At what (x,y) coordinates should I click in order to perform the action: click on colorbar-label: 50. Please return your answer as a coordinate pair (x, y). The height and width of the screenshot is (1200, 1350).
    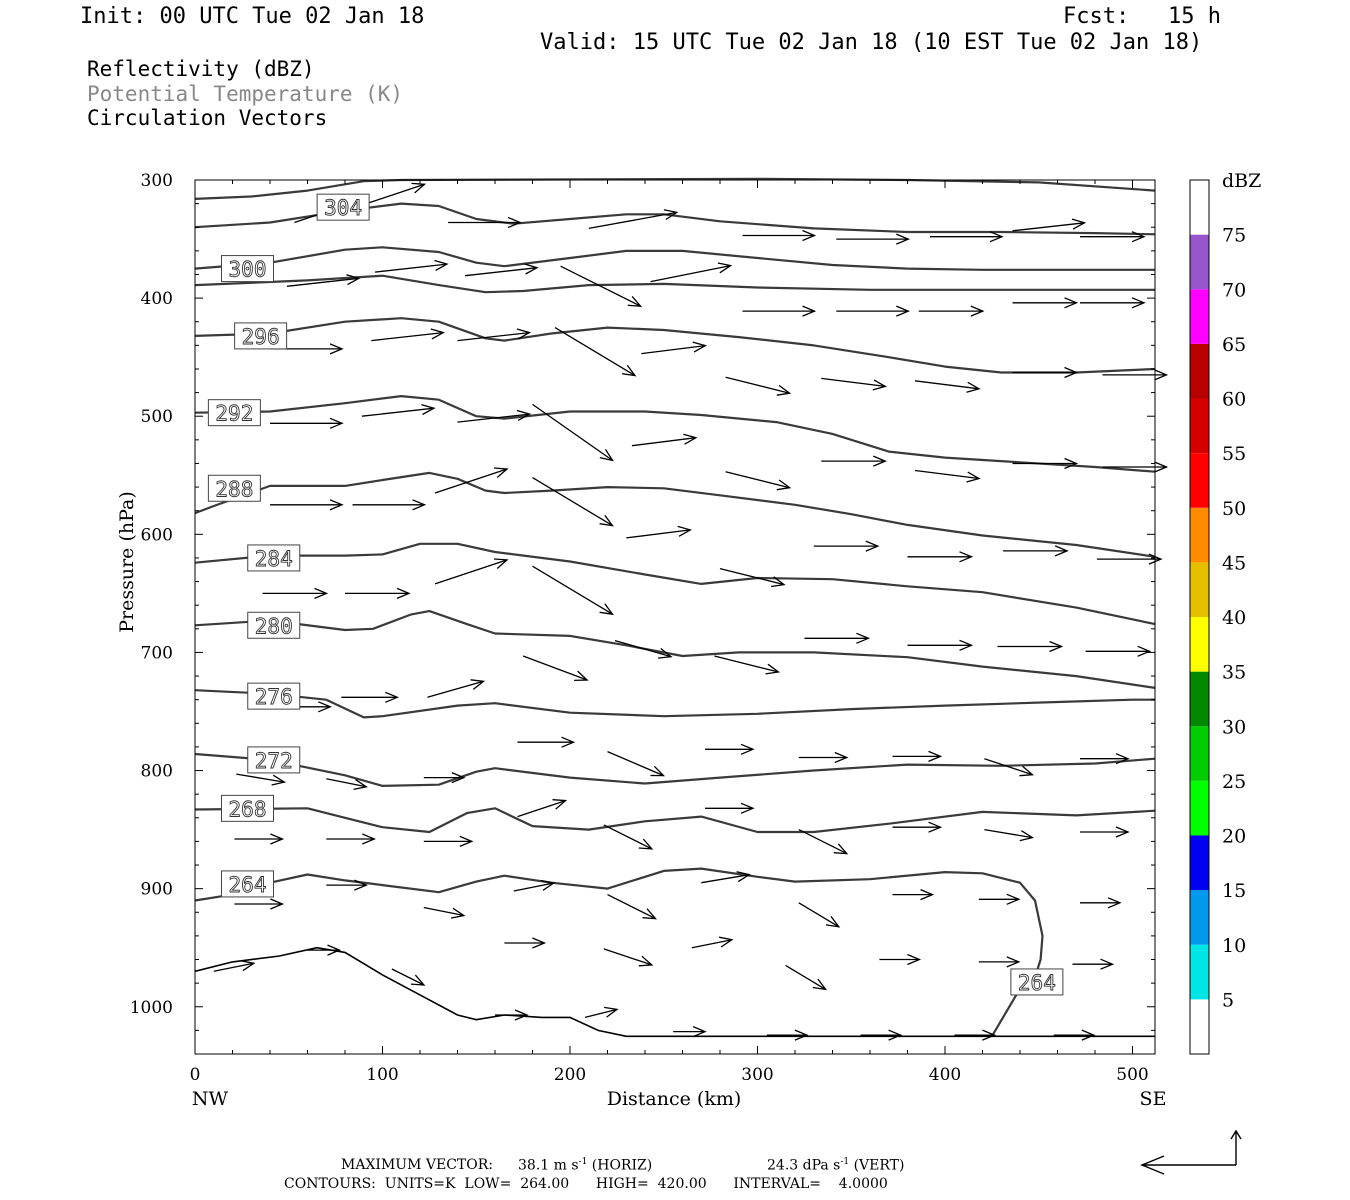
    Looking at the image, I should click on (1234, 509).